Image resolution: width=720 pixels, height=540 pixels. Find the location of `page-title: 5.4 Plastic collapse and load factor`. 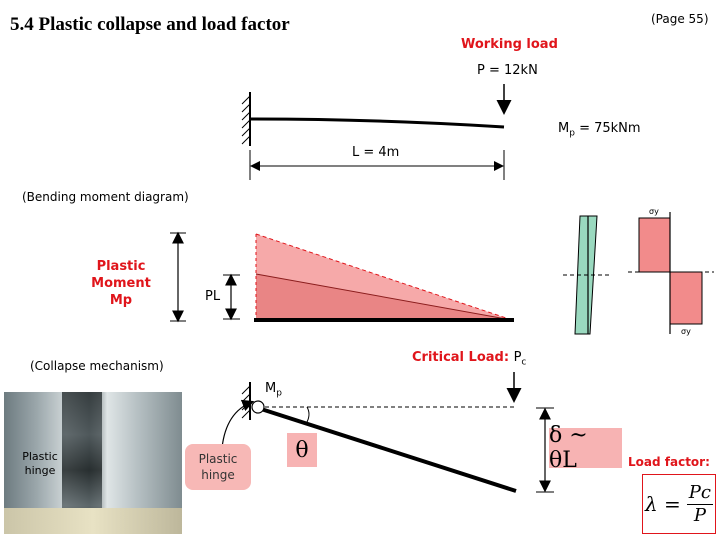

page-title: 5.4 Plastic collapse and load factor is located at coordinates (150, 24).